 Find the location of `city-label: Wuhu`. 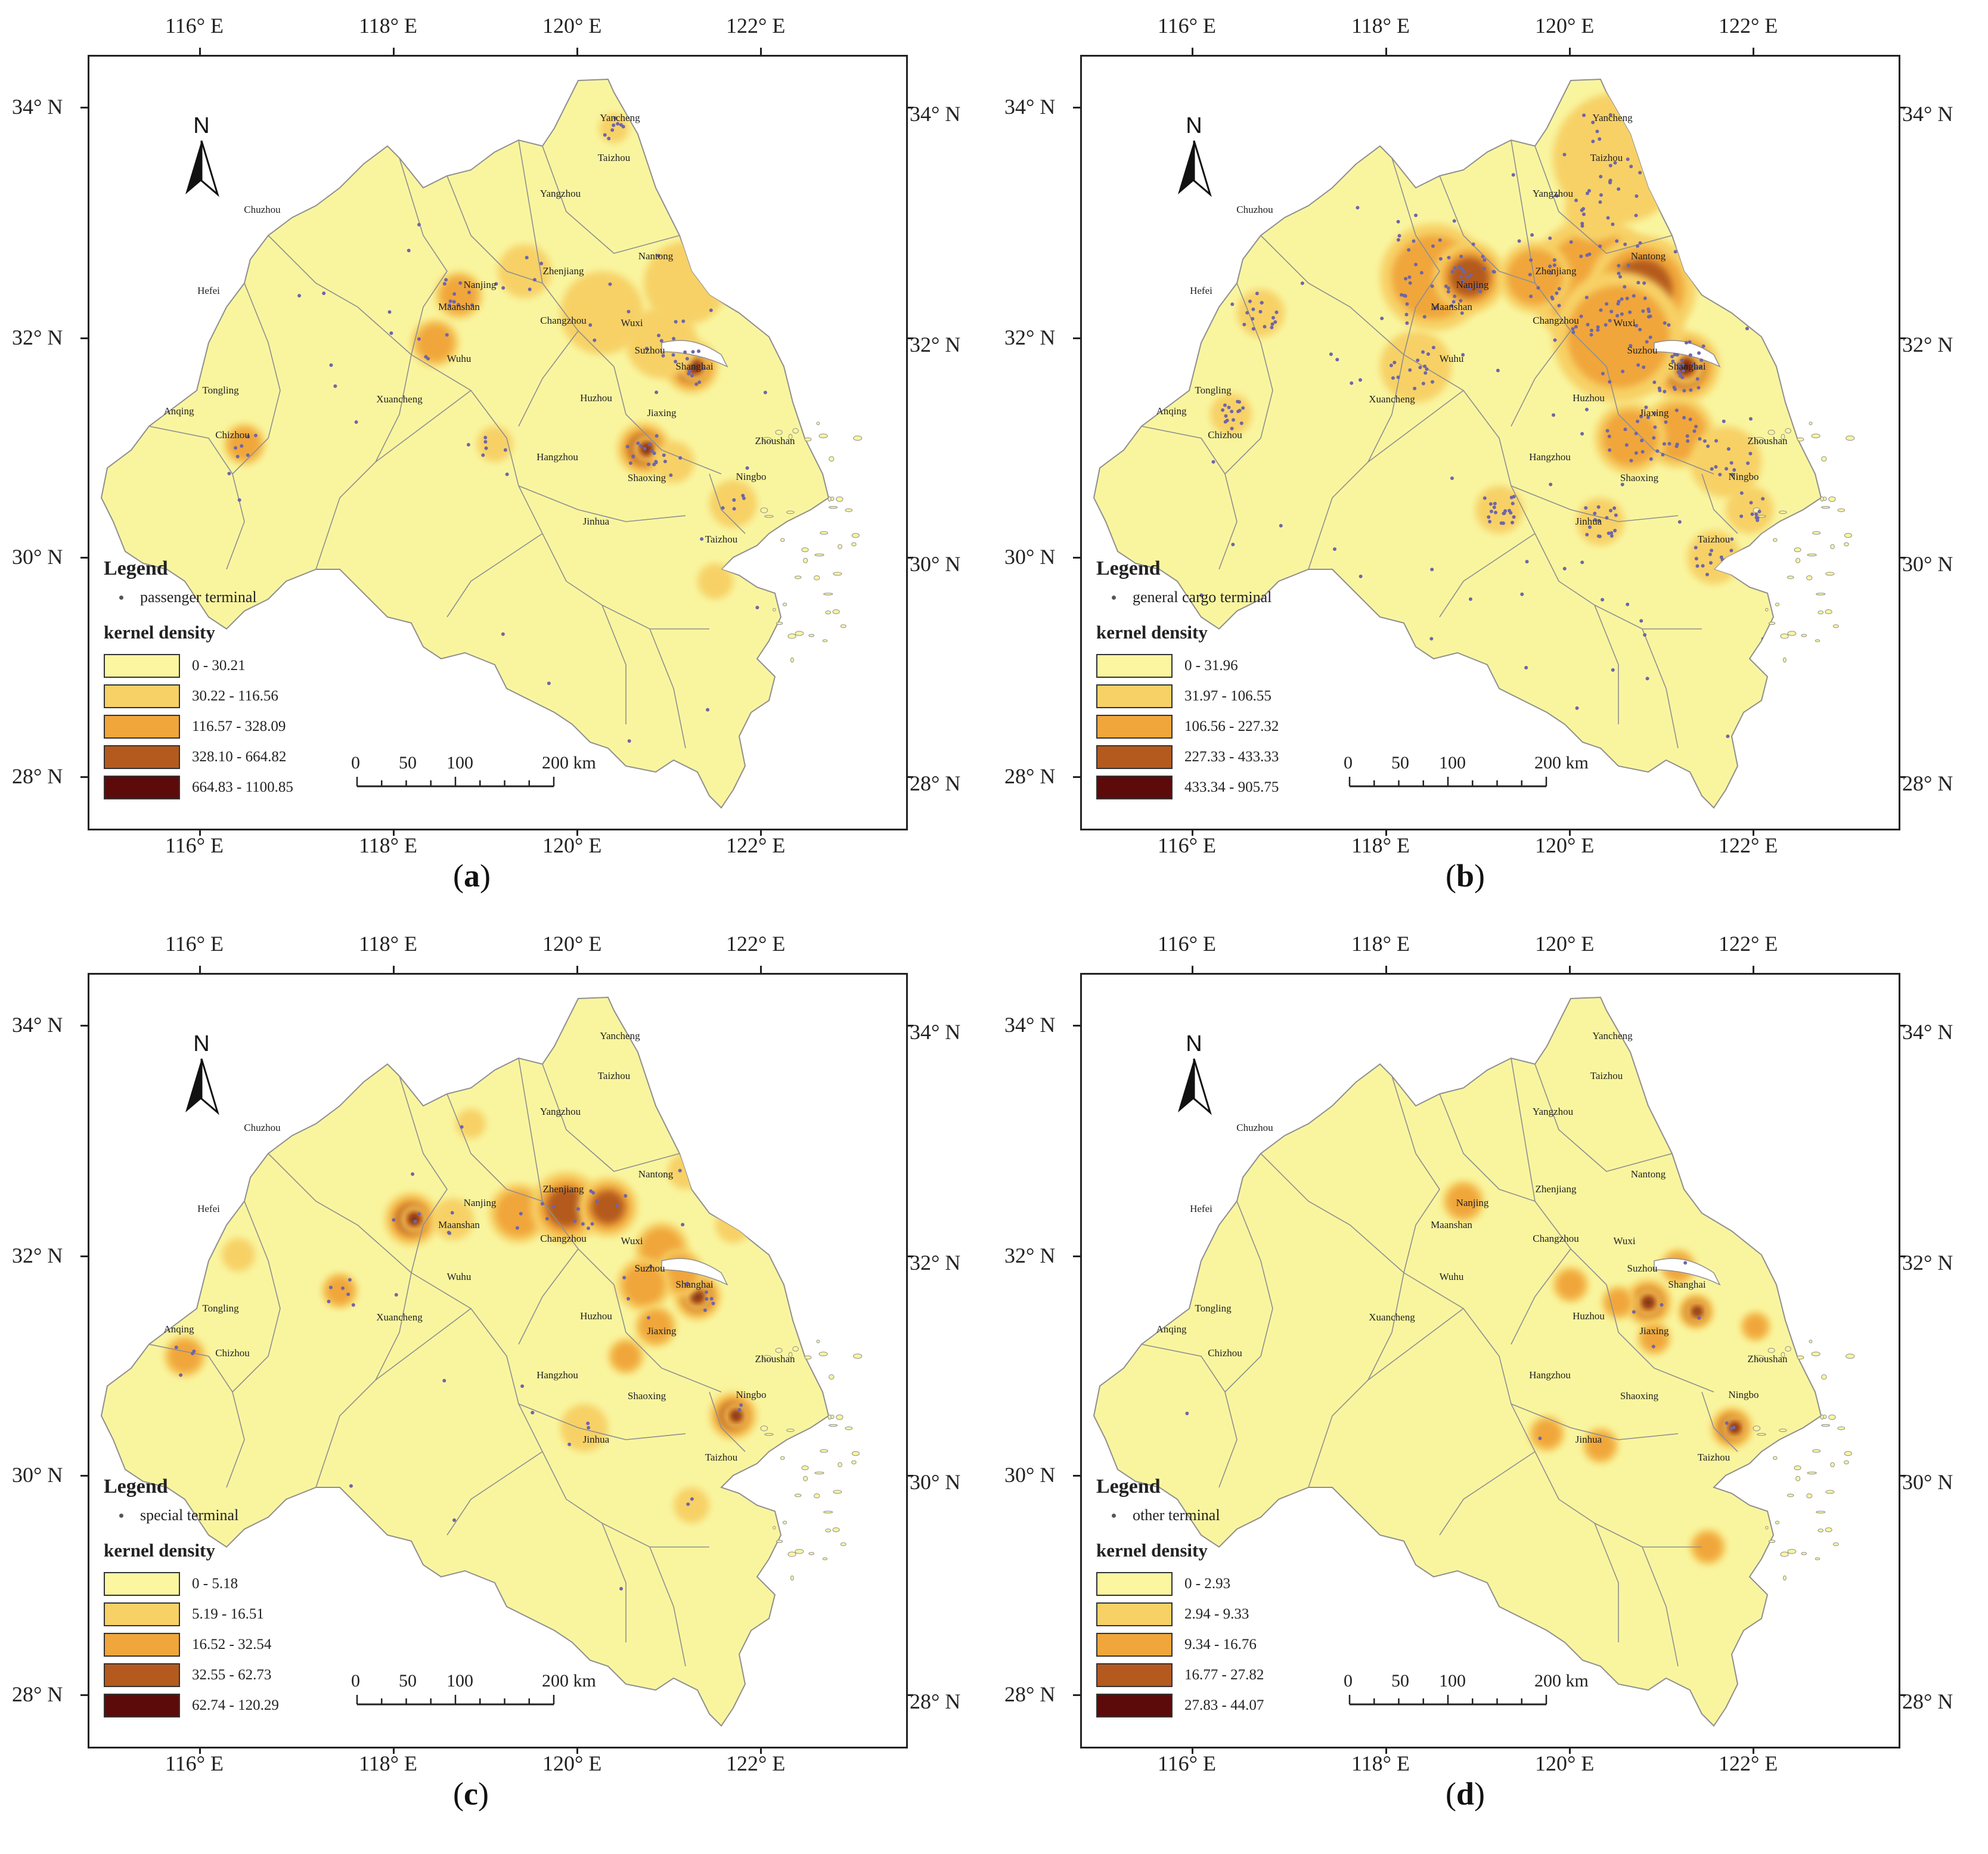

city-label: Wuhu is located at coordinates (1452, 1276).